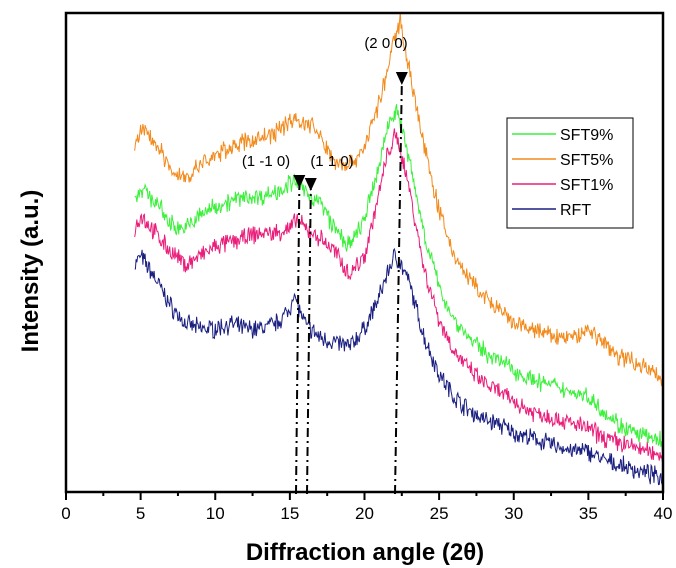 The width and height of the screenshot is (676, 568). Describe the element at coordinates (663, 513) in the screenshot. I see `x-tick-label: 40` at that location.